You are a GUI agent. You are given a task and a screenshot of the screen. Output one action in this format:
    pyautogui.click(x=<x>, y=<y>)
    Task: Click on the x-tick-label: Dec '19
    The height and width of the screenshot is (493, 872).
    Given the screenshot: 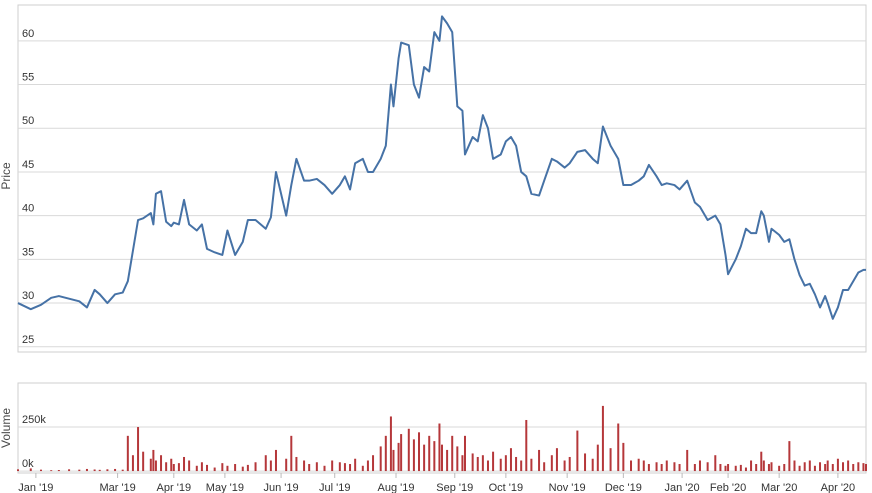 What is the action you would take?
    pyautogui.click(x=623, y=487)
    